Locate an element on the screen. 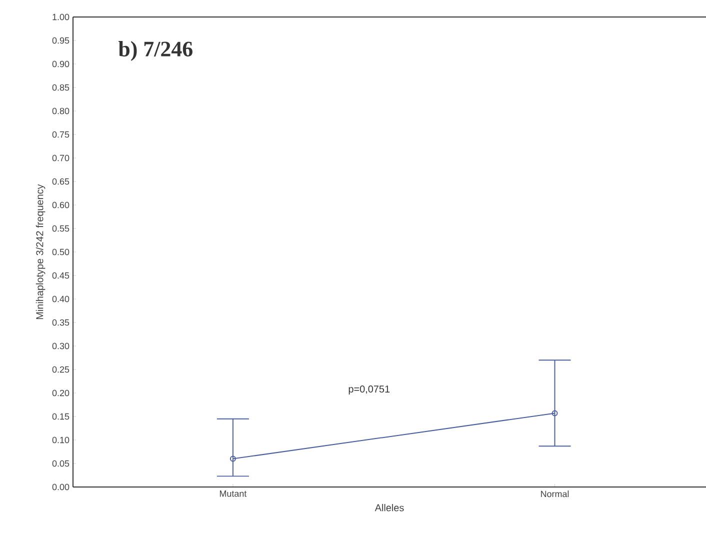 Image resolution: width=706 pixels, height=538 pixels. annotation: p=0,0751 is located at coordinates (369, 390).